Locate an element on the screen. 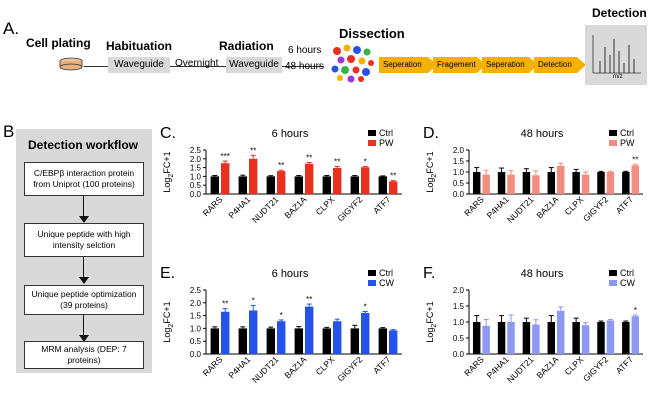 The height and width of the screenshot is (404, 650). habituation-label: Habituation is located at coordinates (139, 46).